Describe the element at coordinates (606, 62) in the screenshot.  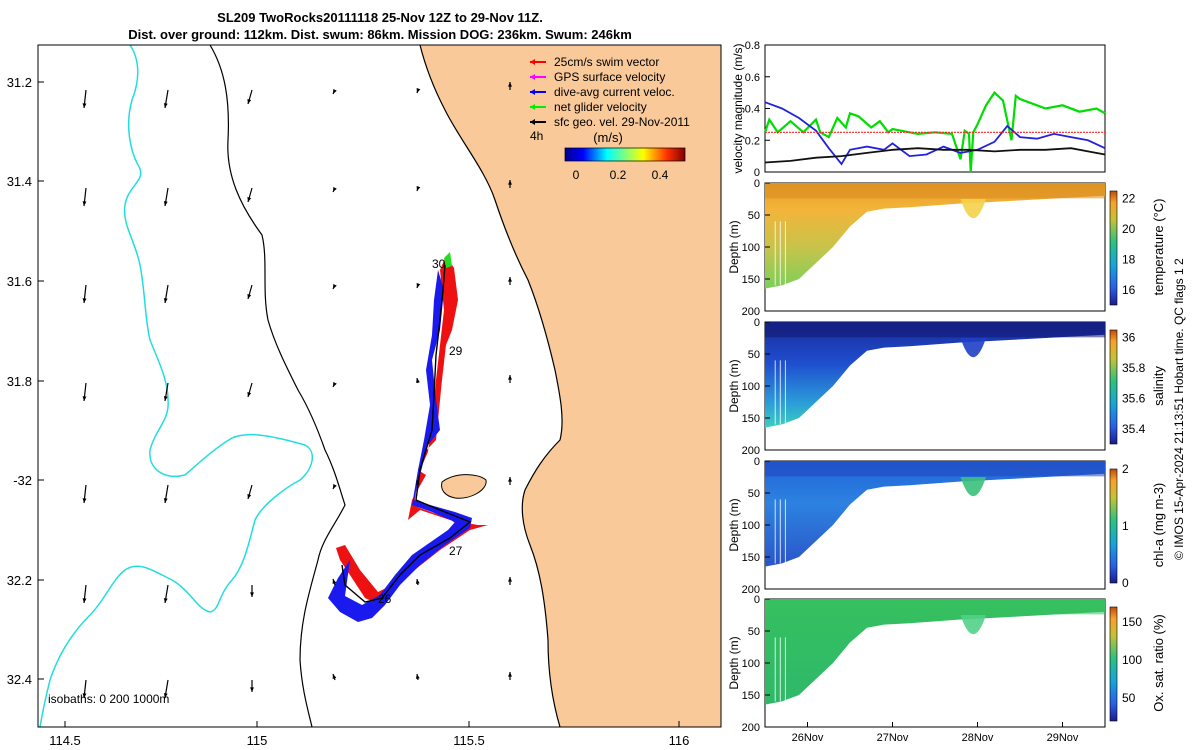
I see `legend-label: 25cm/s swim vector` at that location.